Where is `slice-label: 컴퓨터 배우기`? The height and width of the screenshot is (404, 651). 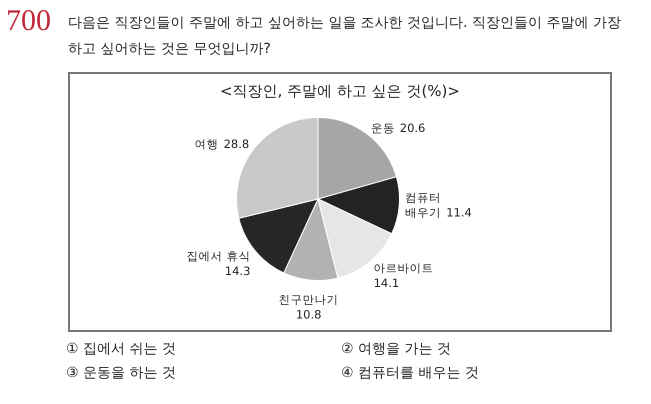
slice-label: 컴퓨터 배우기 is located at coordinates (423, 205).